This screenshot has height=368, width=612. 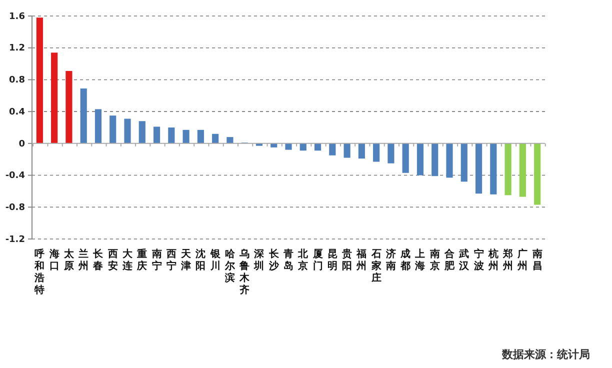 What do you see at coordinates (259, 260) in the screenshot?
I see `x-tick-label: 深圳` at bounding box center [259, 260].